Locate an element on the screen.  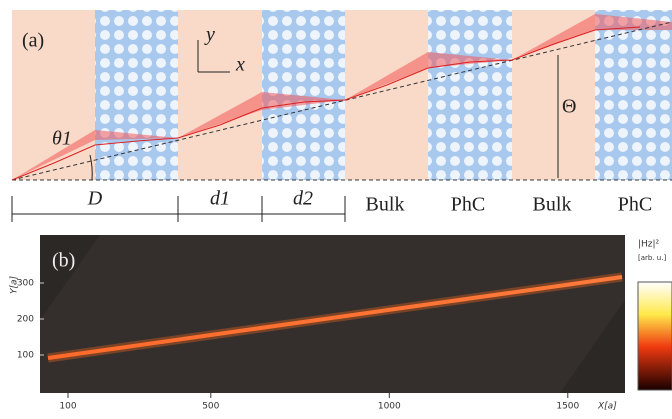
axis-label: y is located at coordinates (209, 35).